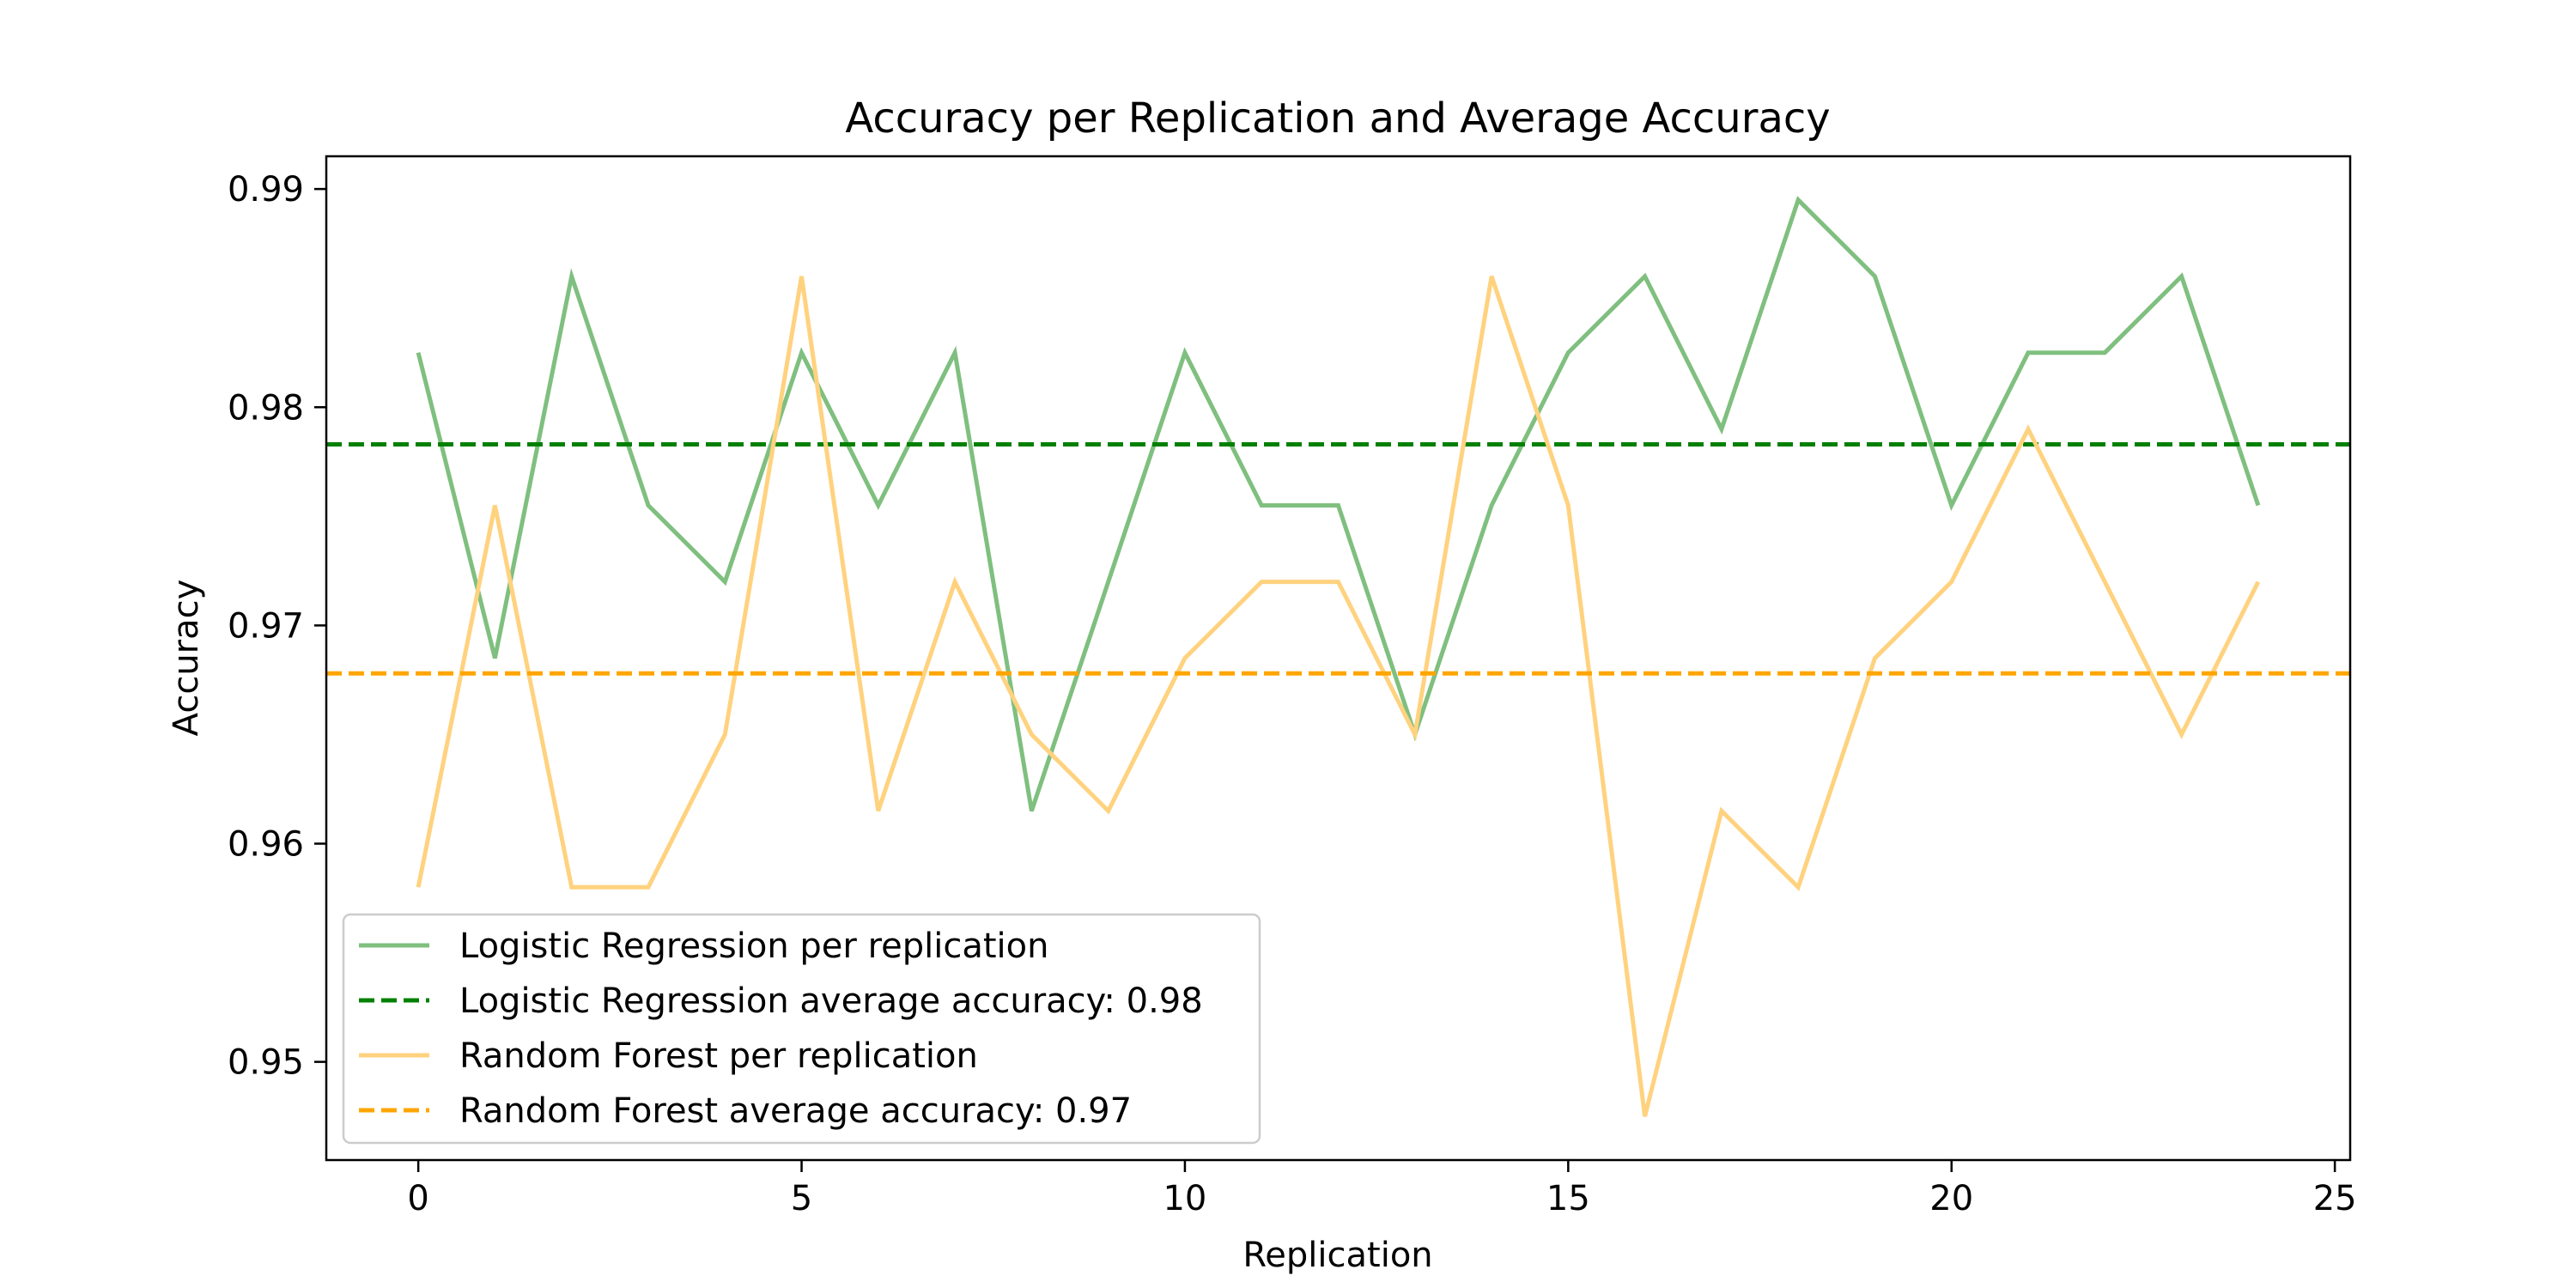  What do you see at coordinates (795, 1111) in the screenshot?
I see `legend-label: Random Forest average accuracy: 0.97` at bounding box center [795, 1111].